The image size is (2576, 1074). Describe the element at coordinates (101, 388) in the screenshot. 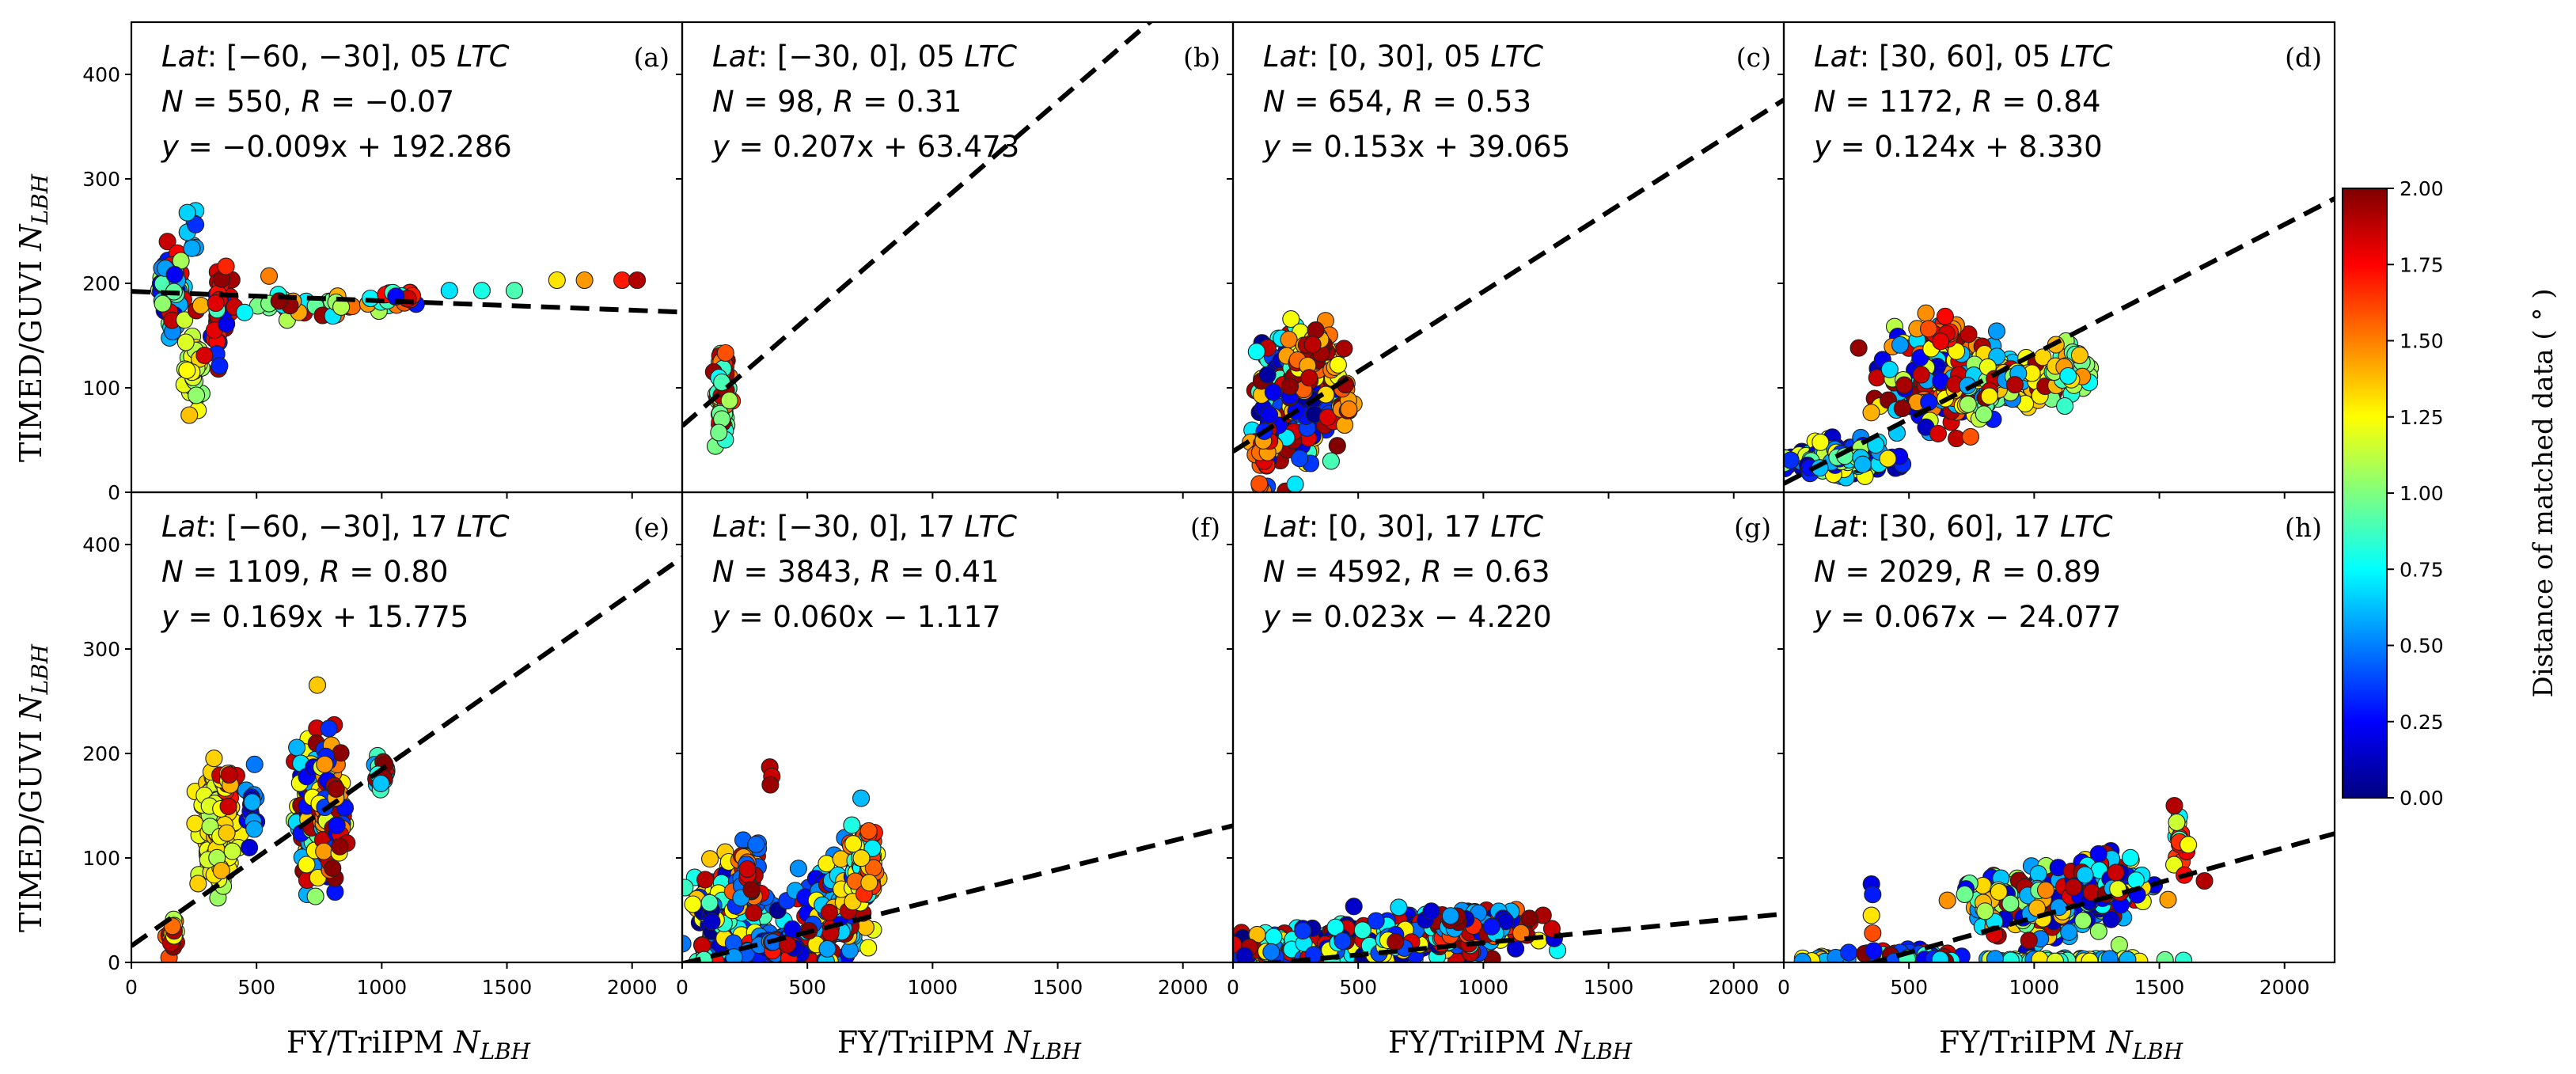

I see `y-tick-label: 100` at that location.